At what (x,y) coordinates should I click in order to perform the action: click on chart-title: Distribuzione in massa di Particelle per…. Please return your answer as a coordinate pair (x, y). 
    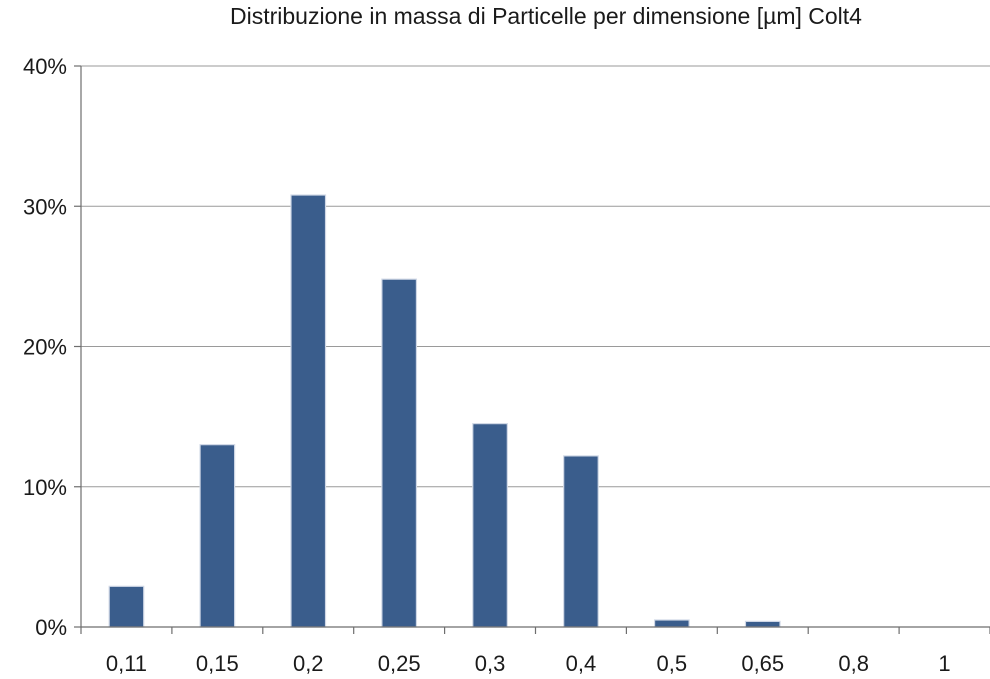
    Looking at the image, I should click on (546, 16).